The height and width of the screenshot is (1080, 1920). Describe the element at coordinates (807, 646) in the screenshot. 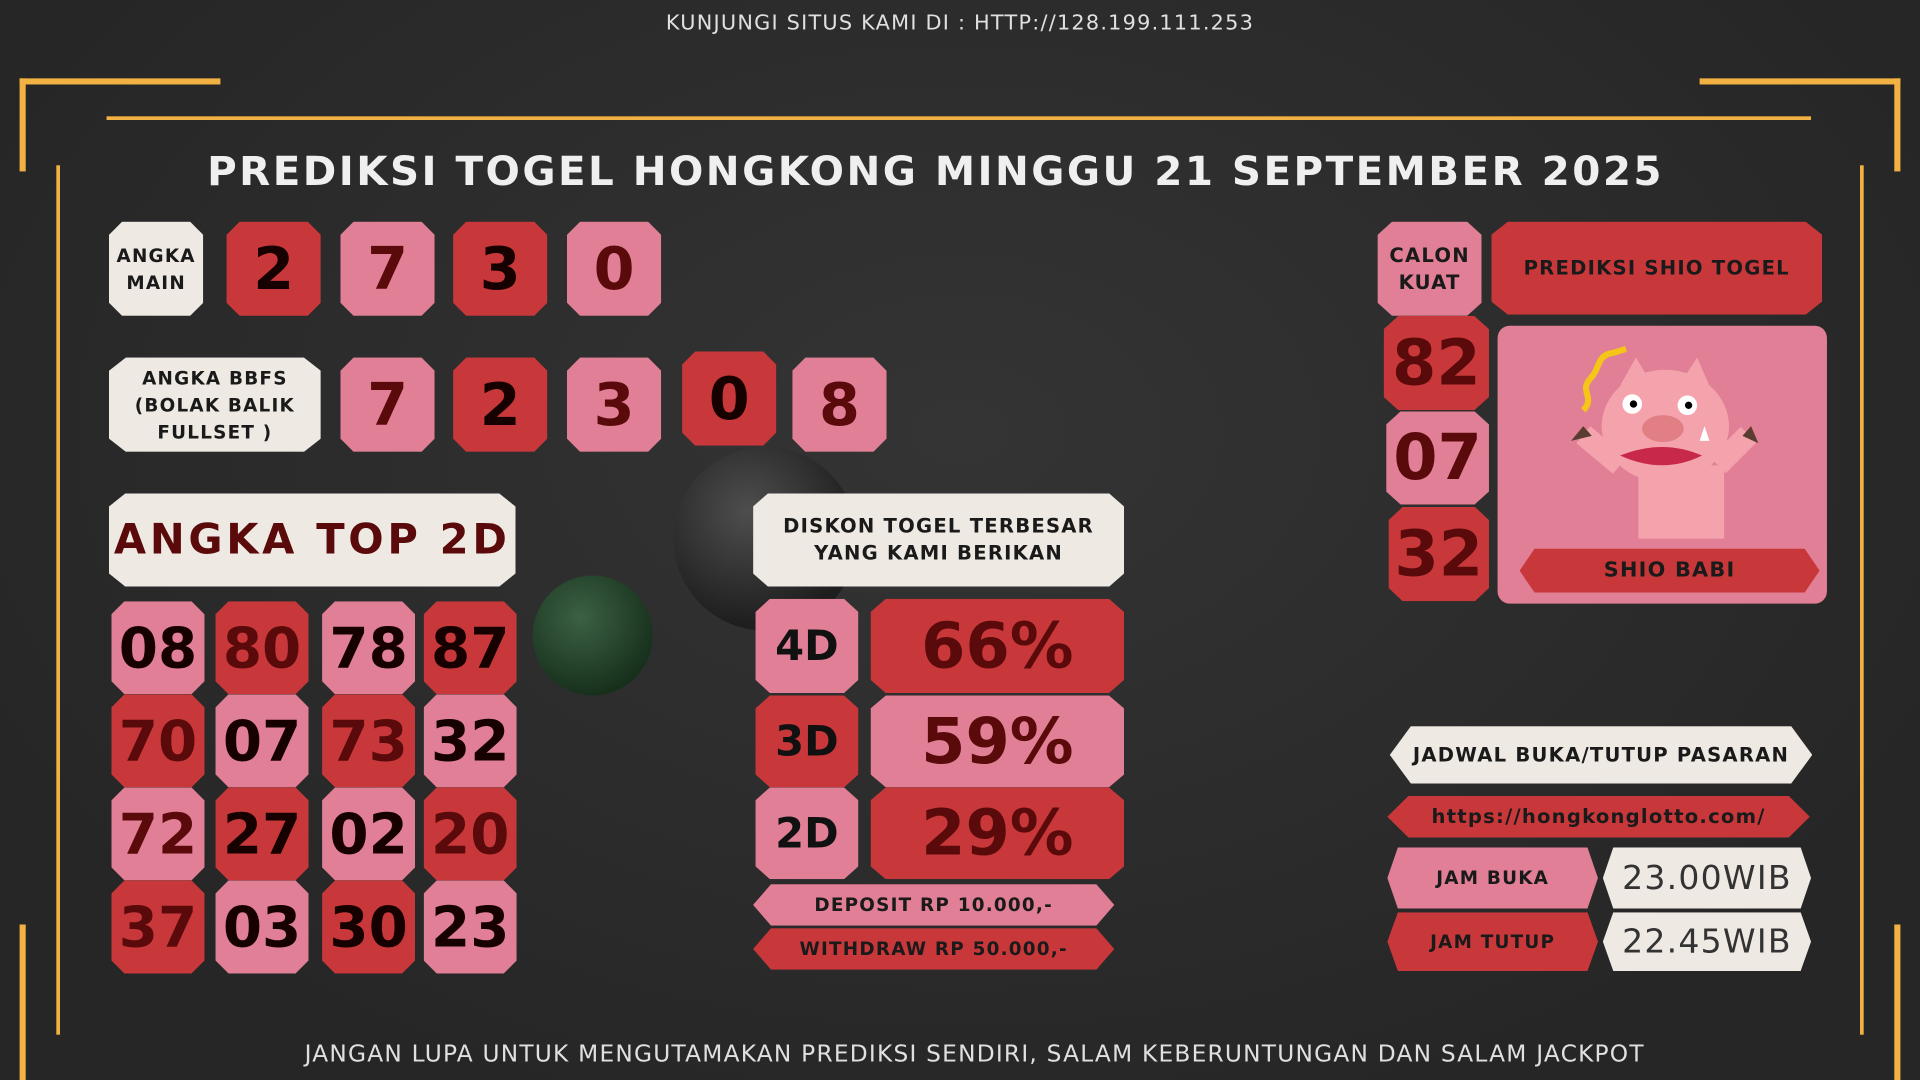

I see `diskon-label-4d: 4D` at that location.